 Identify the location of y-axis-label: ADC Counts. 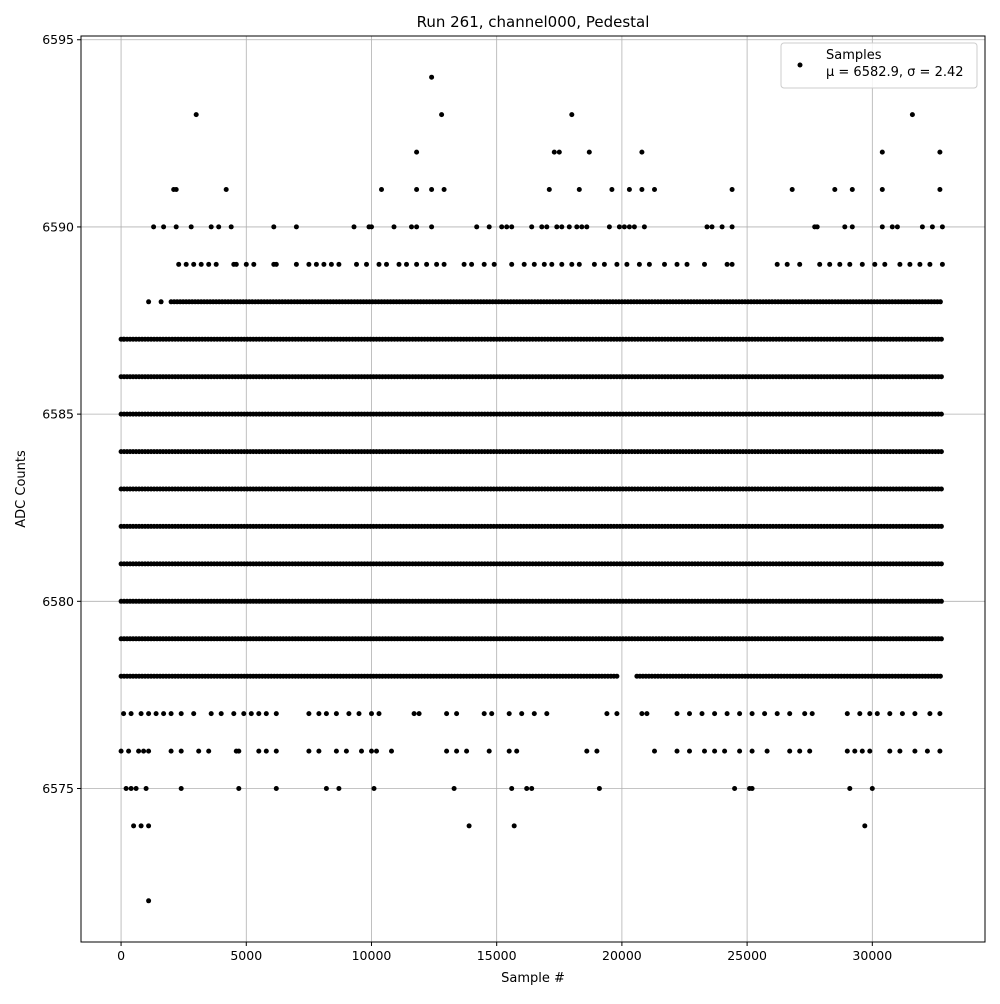
(21, 489).